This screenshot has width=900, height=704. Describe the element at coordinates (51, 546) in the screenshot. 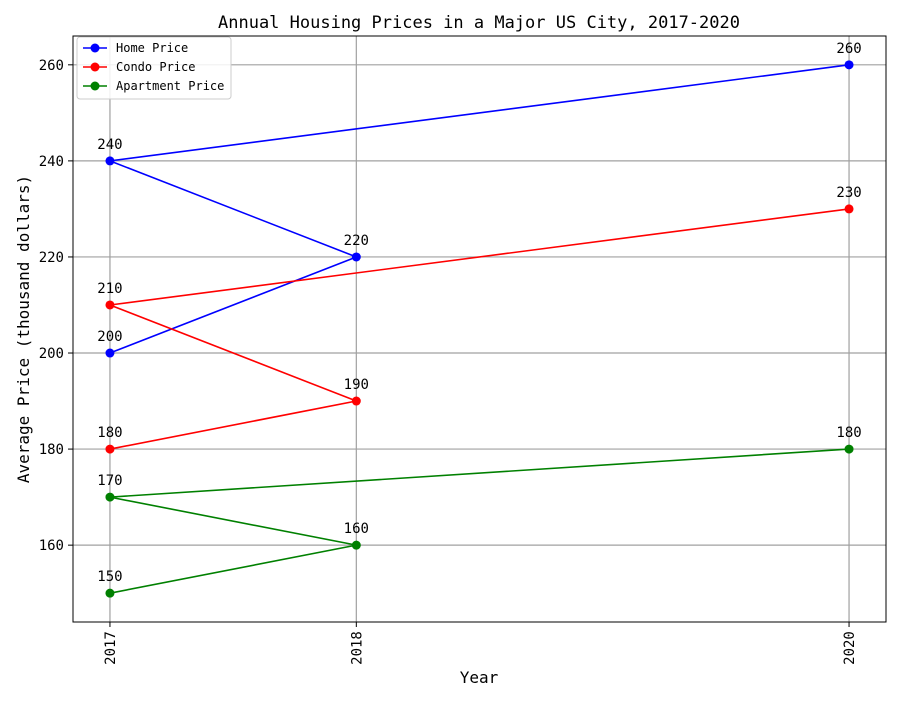

I see `y-tick-label: 160` at that location.